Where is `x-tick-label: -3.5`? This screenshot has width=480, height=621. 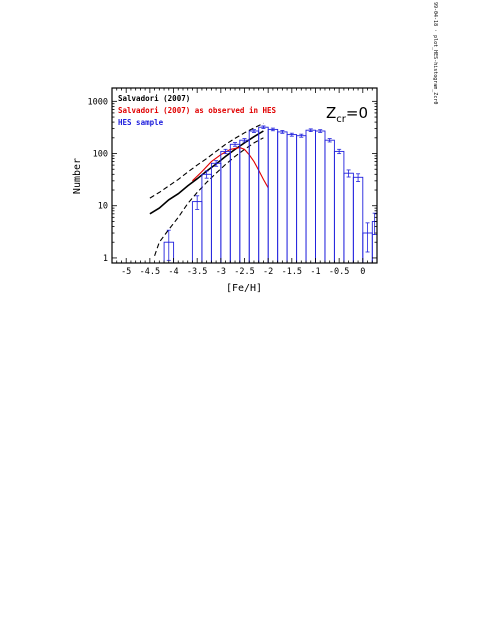 x-tick-label: -3.5 is located at coordinates (197, 272).